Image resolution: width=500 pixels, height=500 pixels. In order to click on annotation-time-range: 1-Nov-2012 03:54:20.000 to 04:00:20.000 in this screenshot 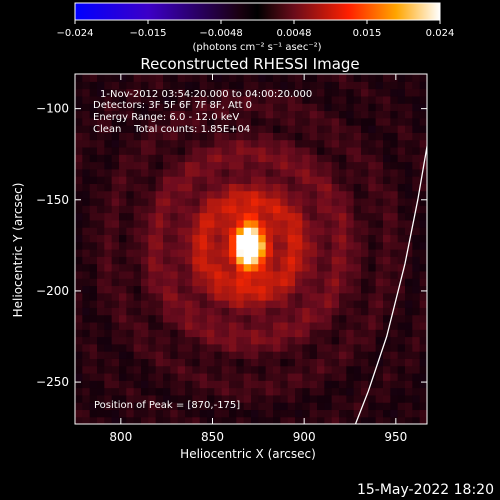, I will do `click(206, 94)`.